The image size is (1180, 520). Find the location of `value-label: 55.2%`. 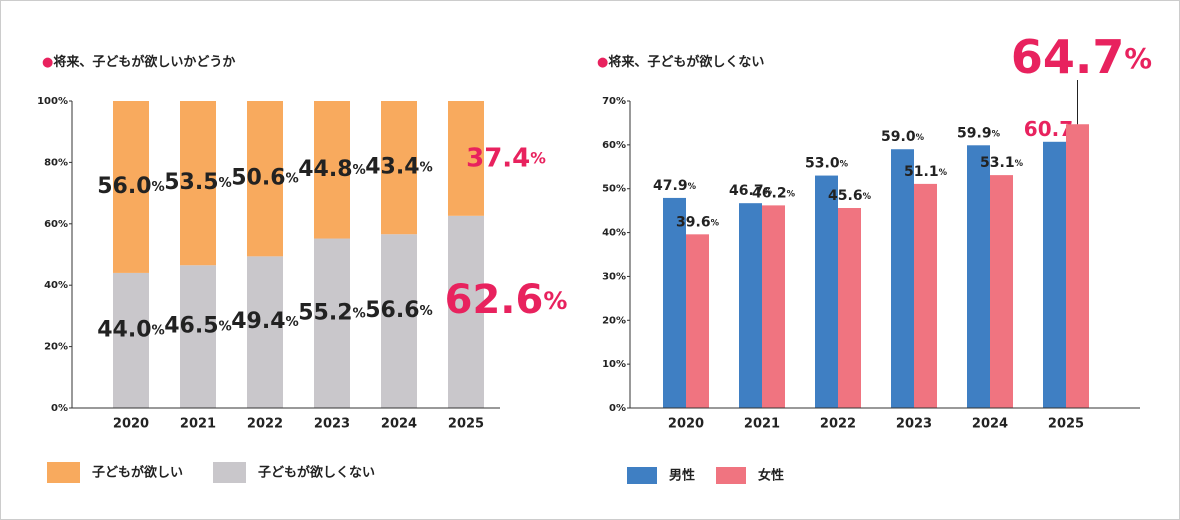

value-label: 55.2% is located at coordinates (332, 312).